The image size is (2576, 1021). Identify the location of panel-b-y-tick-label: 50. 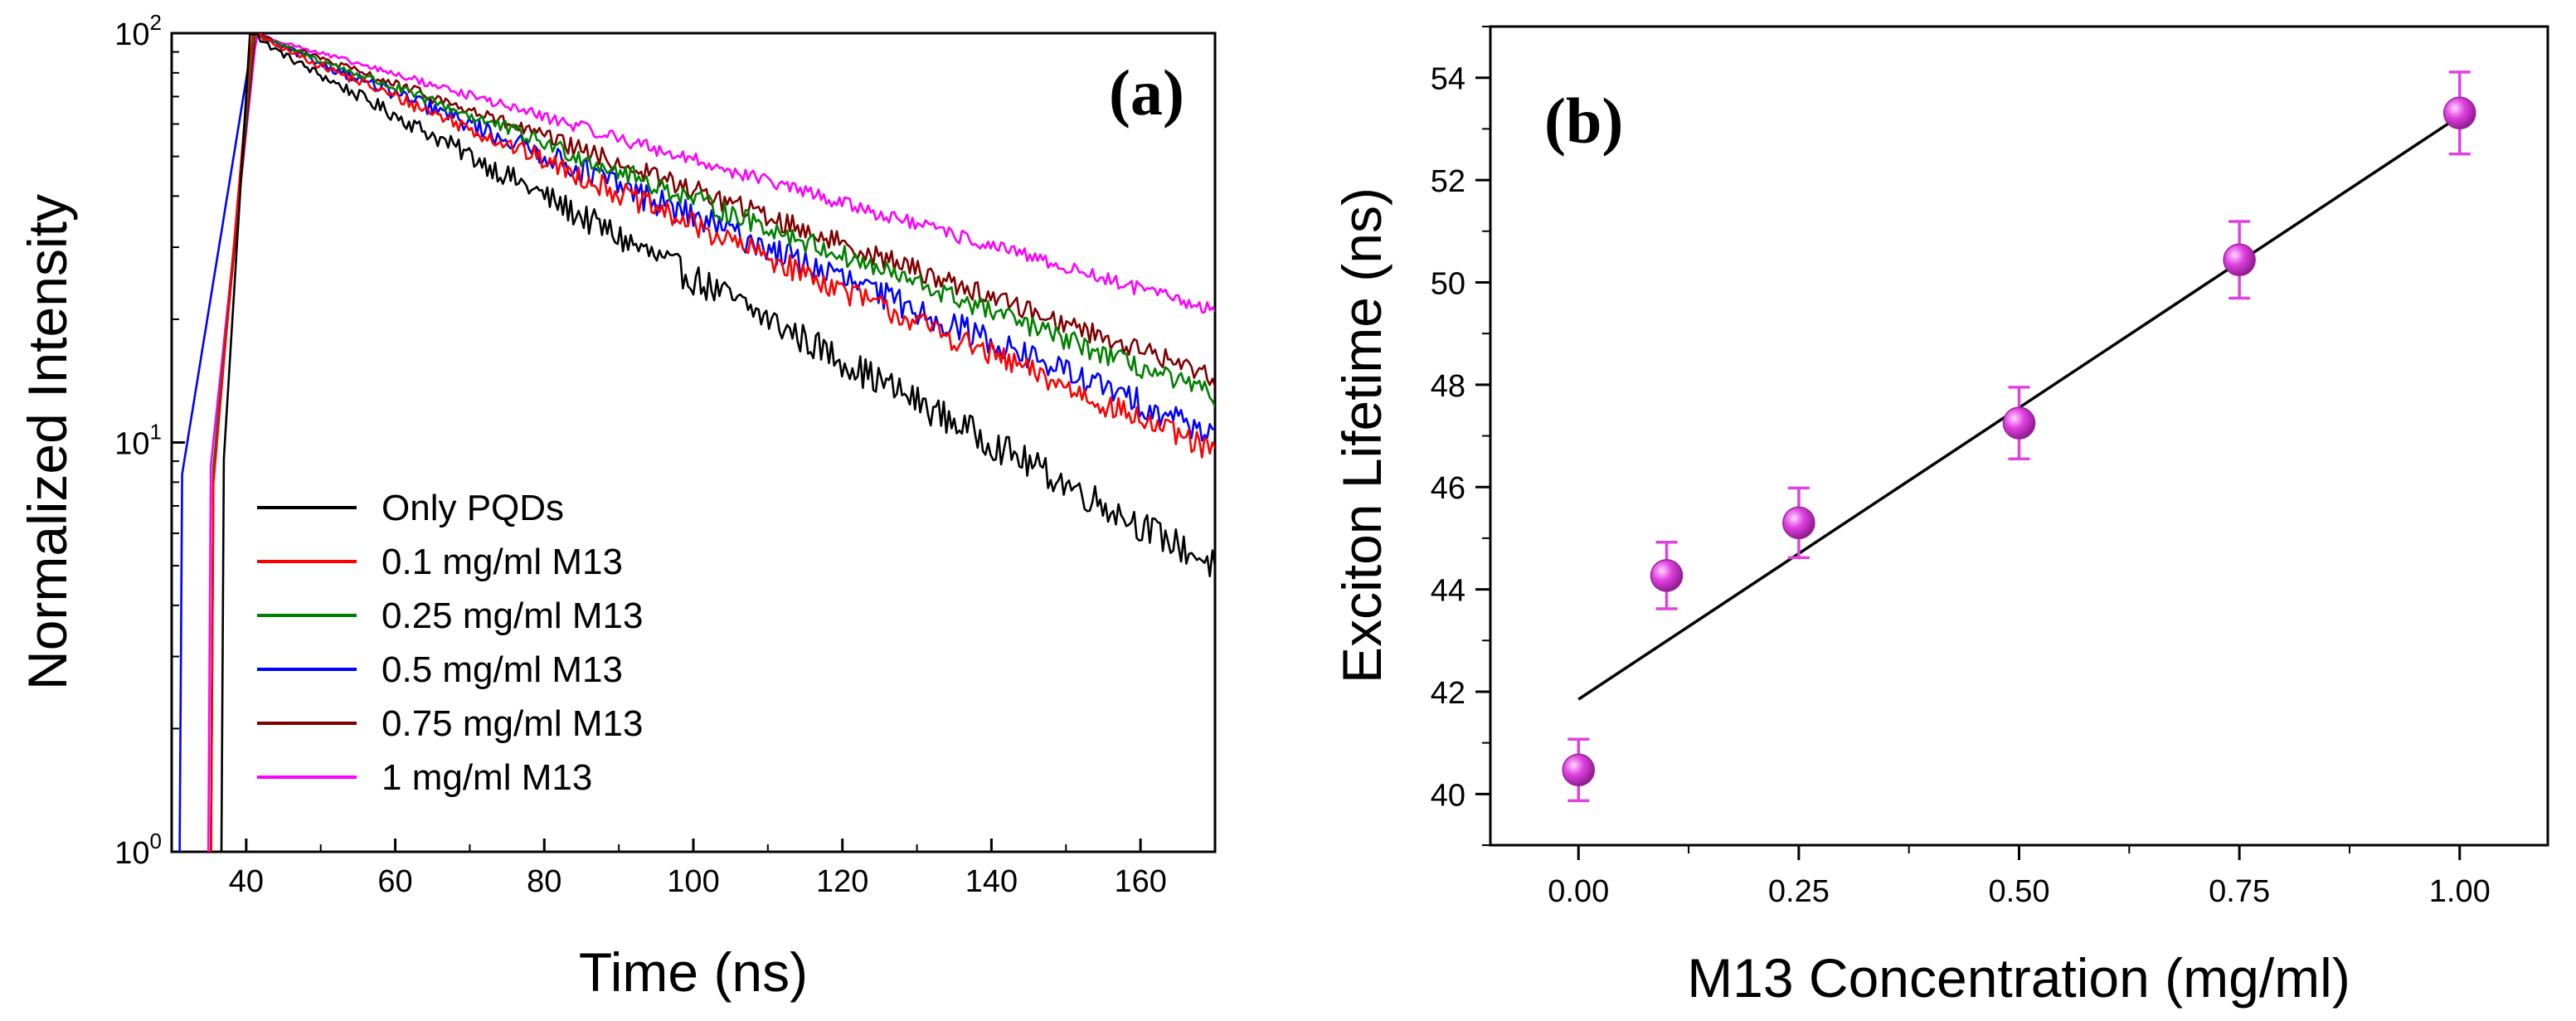
(1448, 283).